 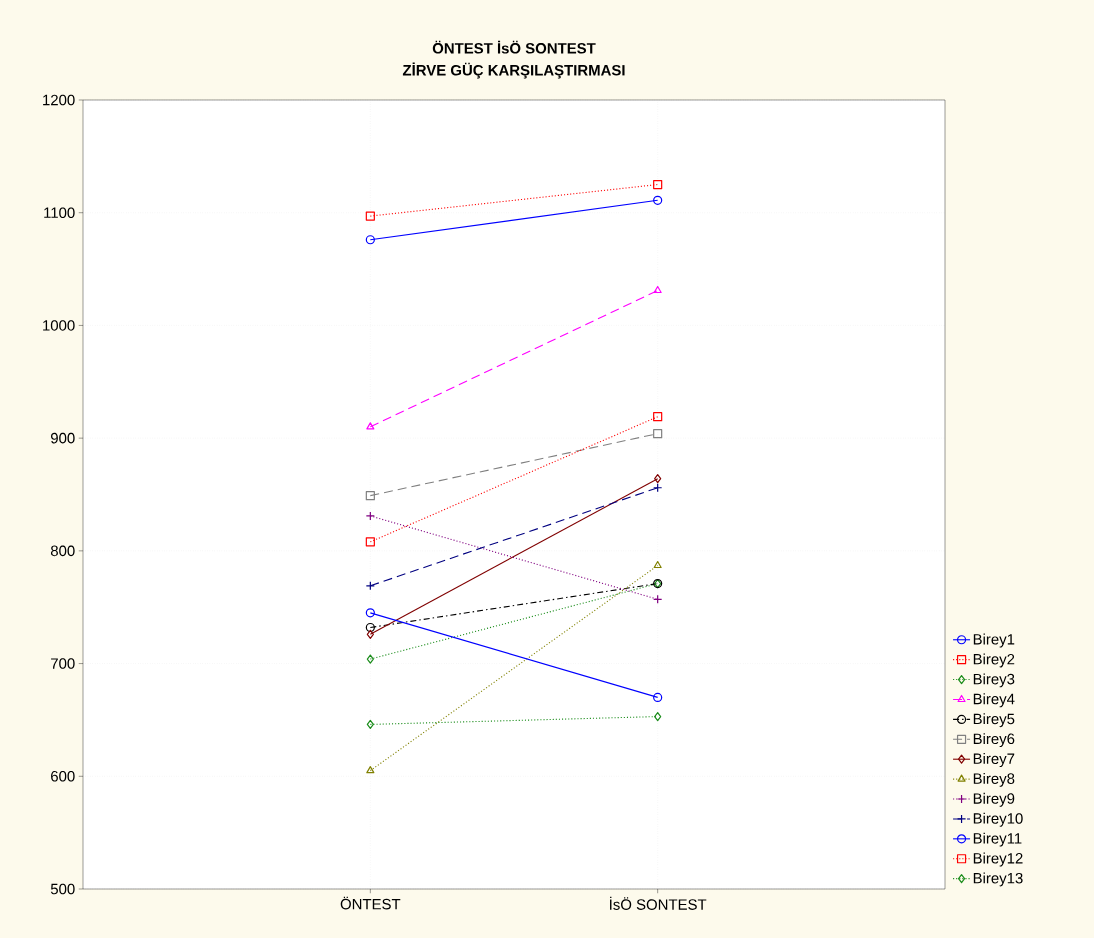 I want to click on legend-label: Birey9, so click(x=994, y=799).